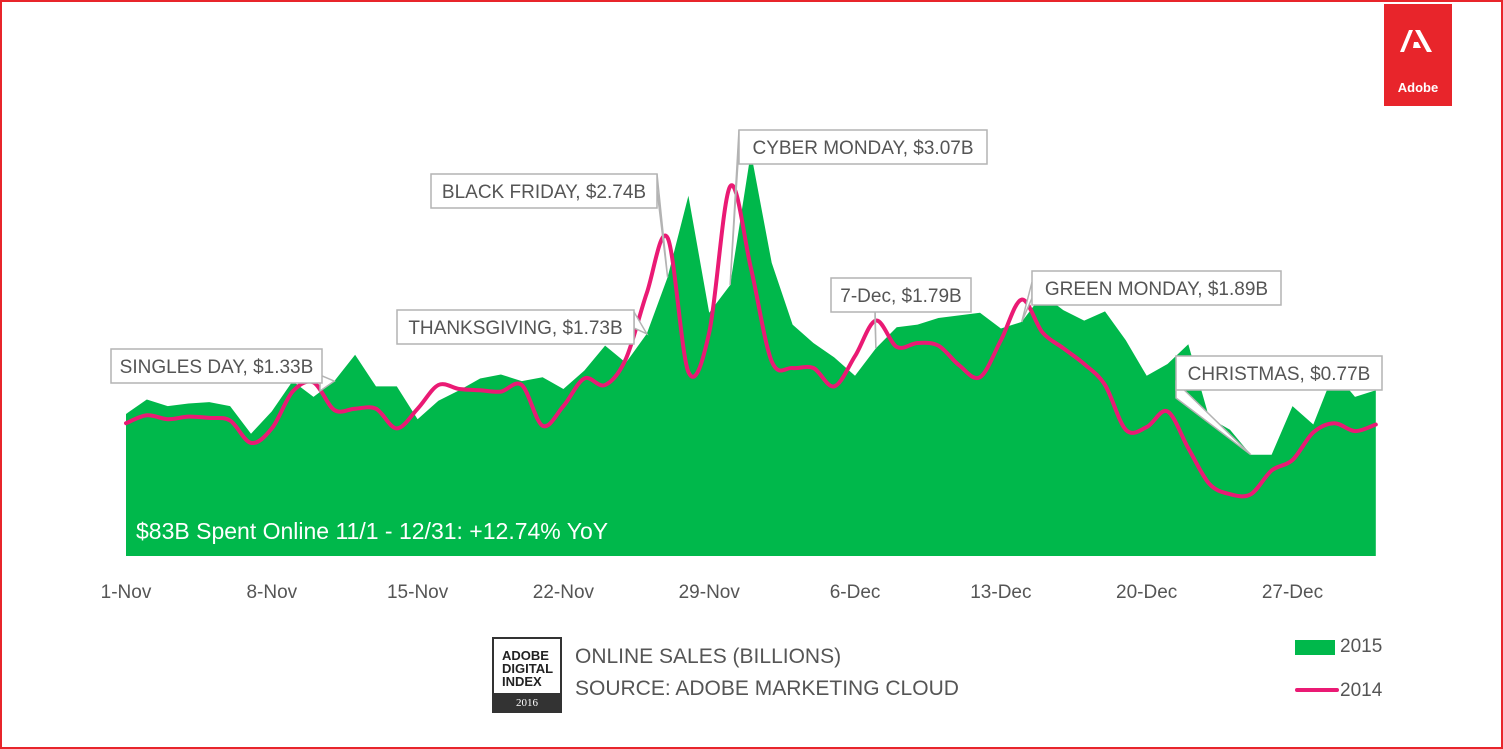 This screenshot has width=1503, height=749. I want to click on callout-cyber-monday: CYBER MONDAY, $3.07B, so click(858, 207).